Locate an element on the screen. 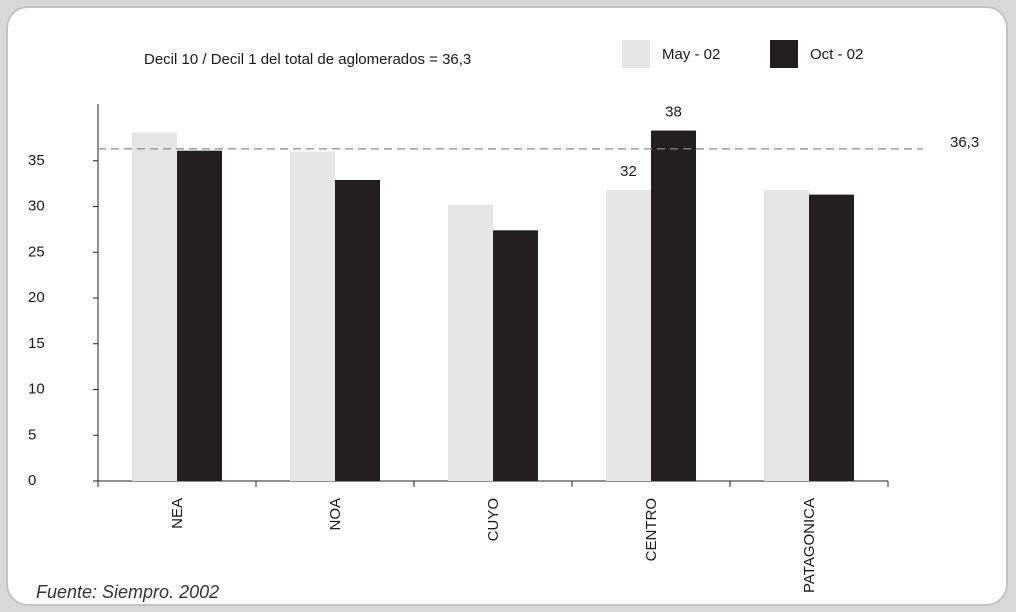 This screenshot has height=612, width=1016. y-tick-label: 35 is located at coordinates (36, 160).